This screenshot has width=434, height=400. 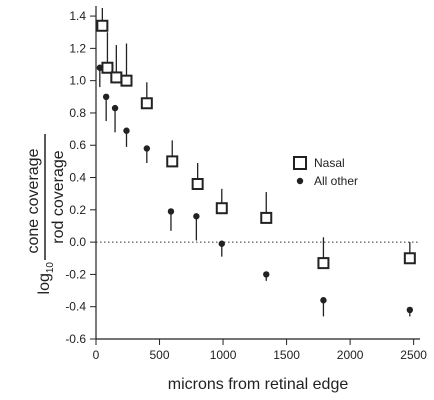 I want to click on y-tick-label: 0.8, so click(x=77, y=113).